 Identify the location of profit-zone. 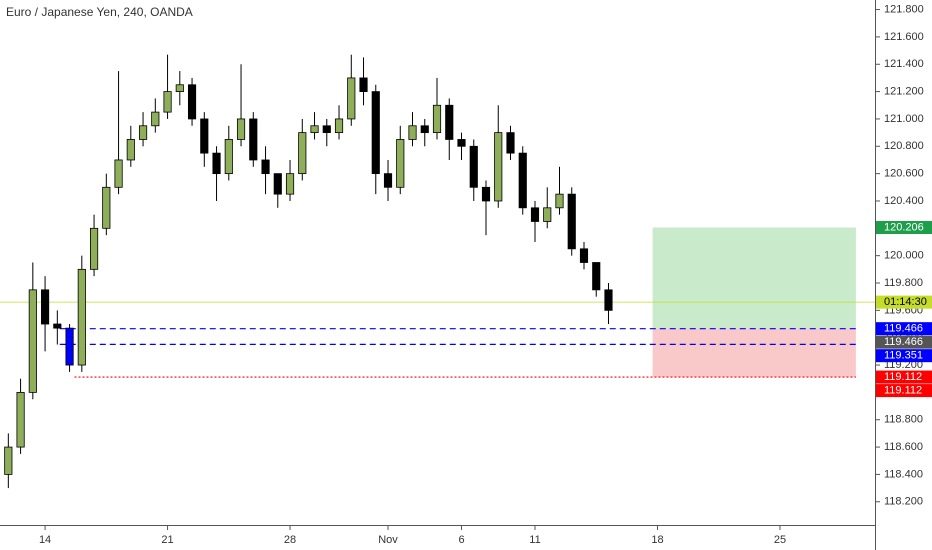
(754, 278).